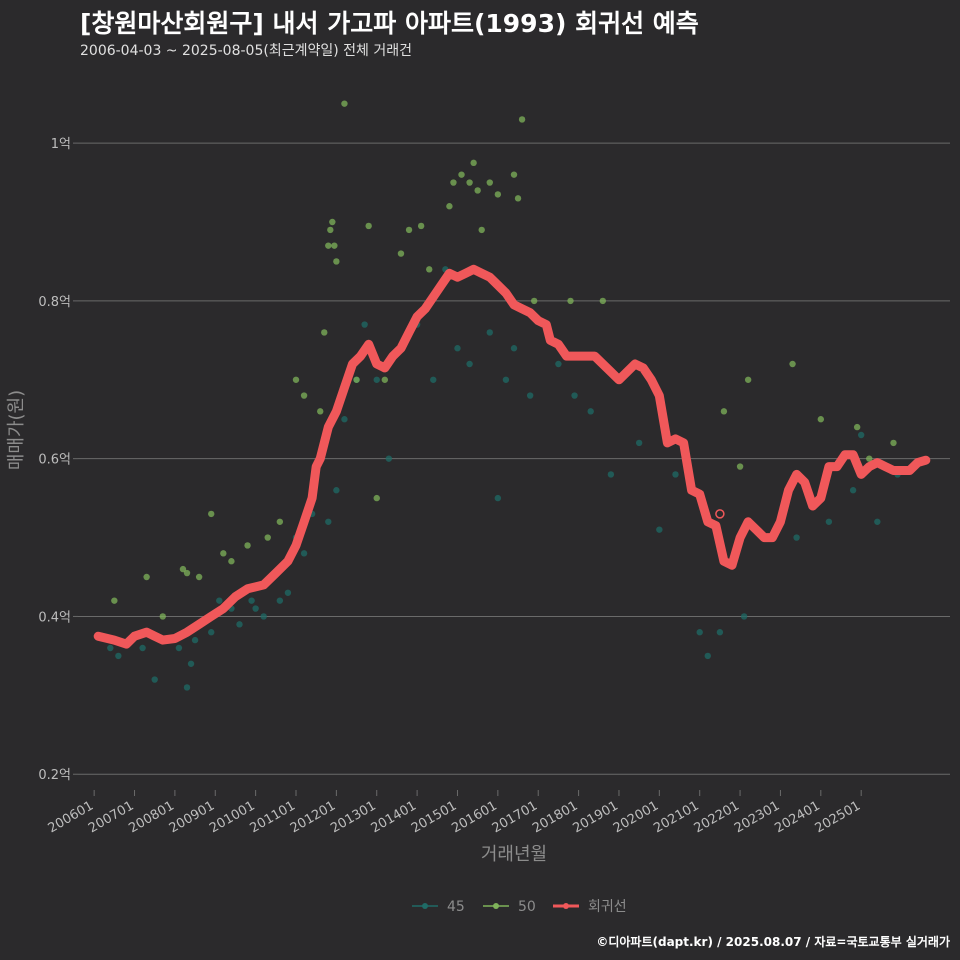 The width and height of the screenshot is (960, 960). What do you see at coordinates (246, 51) in the screenshot?
I see `chart-subtitle: 2006-04-03 ~ 2025-08-05(최근계약일) 전체 거래건` at bounding box center [246, 51].